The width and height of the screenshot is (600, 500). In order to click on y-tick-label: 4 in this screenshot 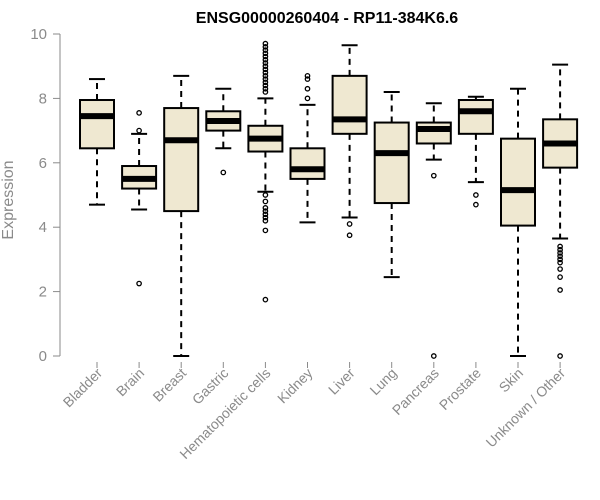, I will do `click(43, 227)`.